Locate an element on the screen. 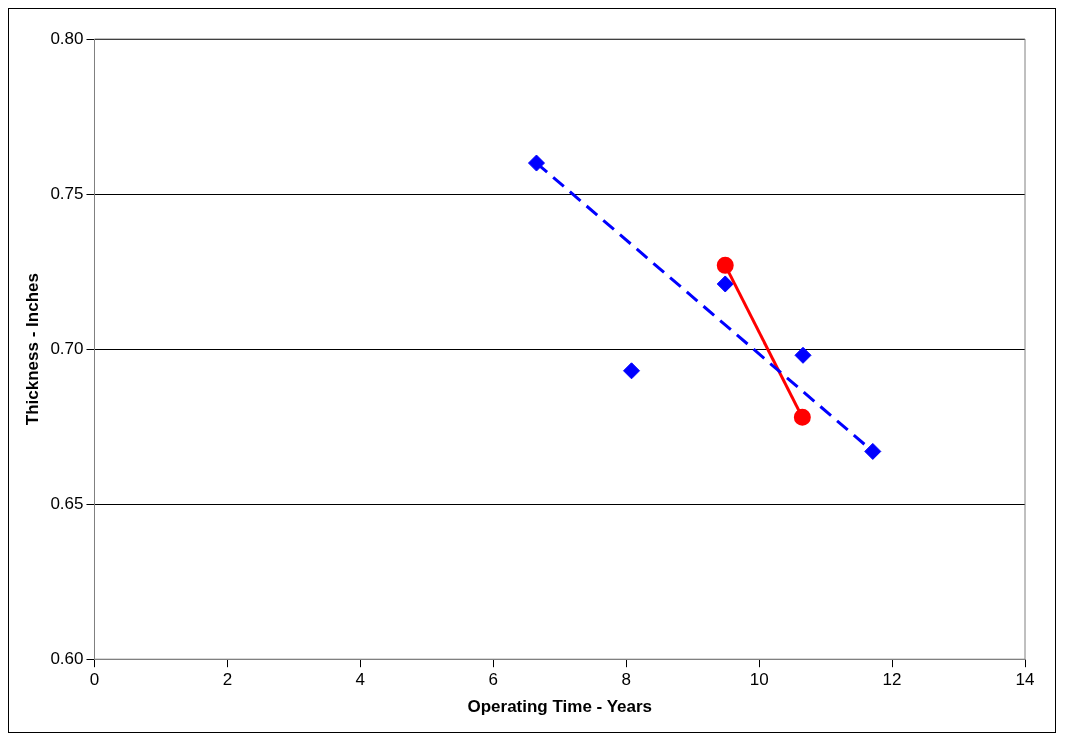 The image size is (1066, 743). x-tick-label: 4 is located at coordinates (360, 680).